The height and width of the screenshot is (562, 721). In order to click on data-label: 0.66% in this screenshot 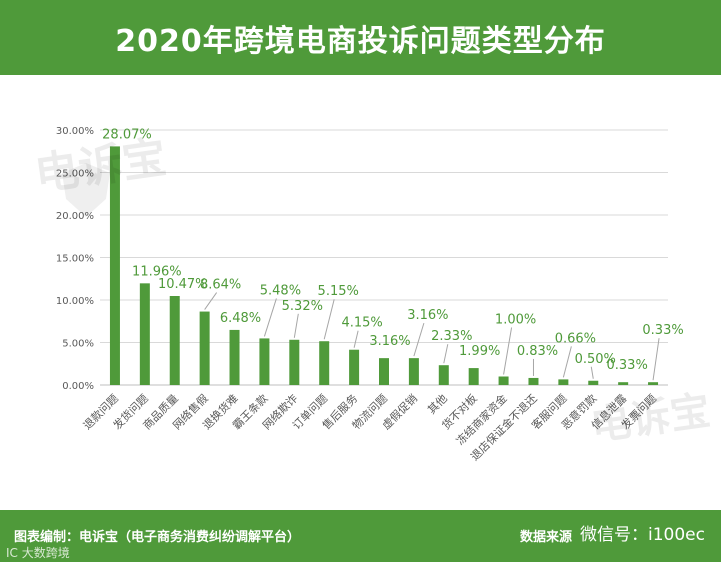, I will do `click(575, 338)`.